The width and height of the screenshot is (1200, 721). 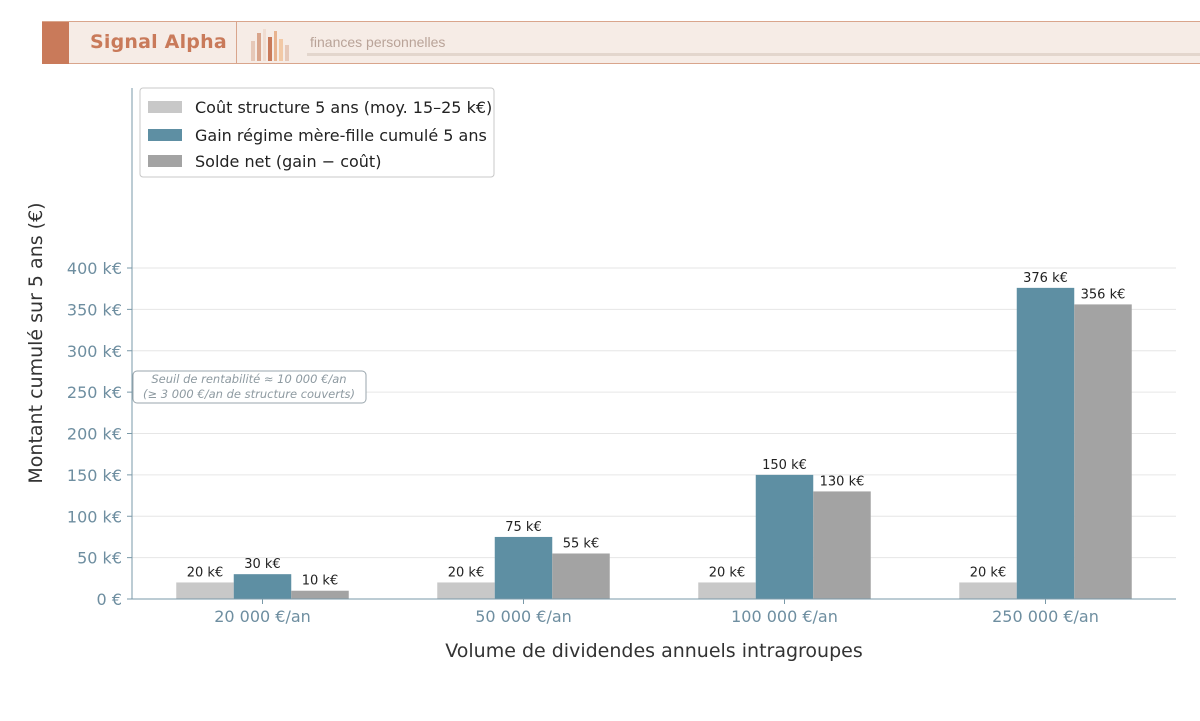 I want to click on x-tick-label: 100 000 €/an, so click(x=784, y=616).